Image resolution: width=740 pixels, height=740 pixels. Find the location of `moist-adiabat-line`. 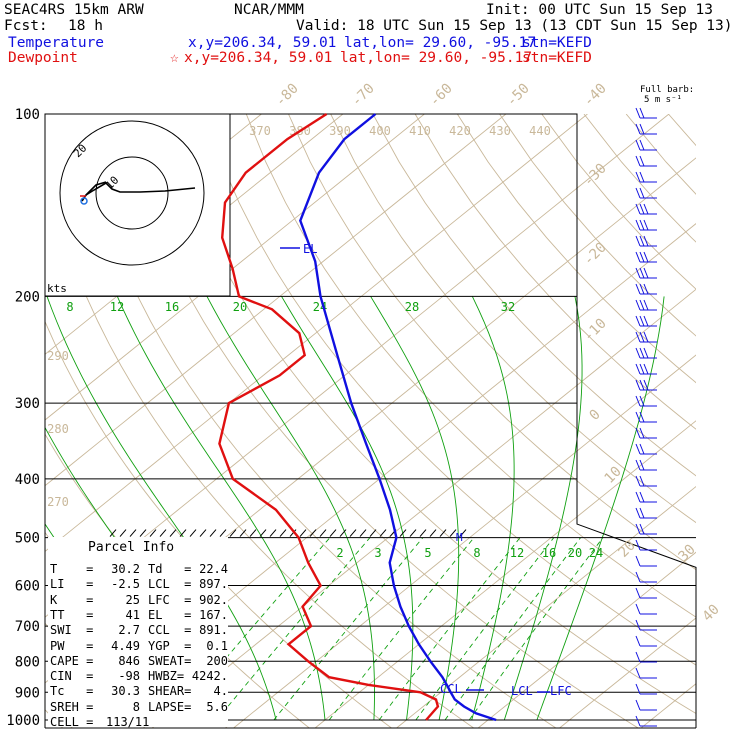

moist-adiabat-line is located at coordinates (543, 508).